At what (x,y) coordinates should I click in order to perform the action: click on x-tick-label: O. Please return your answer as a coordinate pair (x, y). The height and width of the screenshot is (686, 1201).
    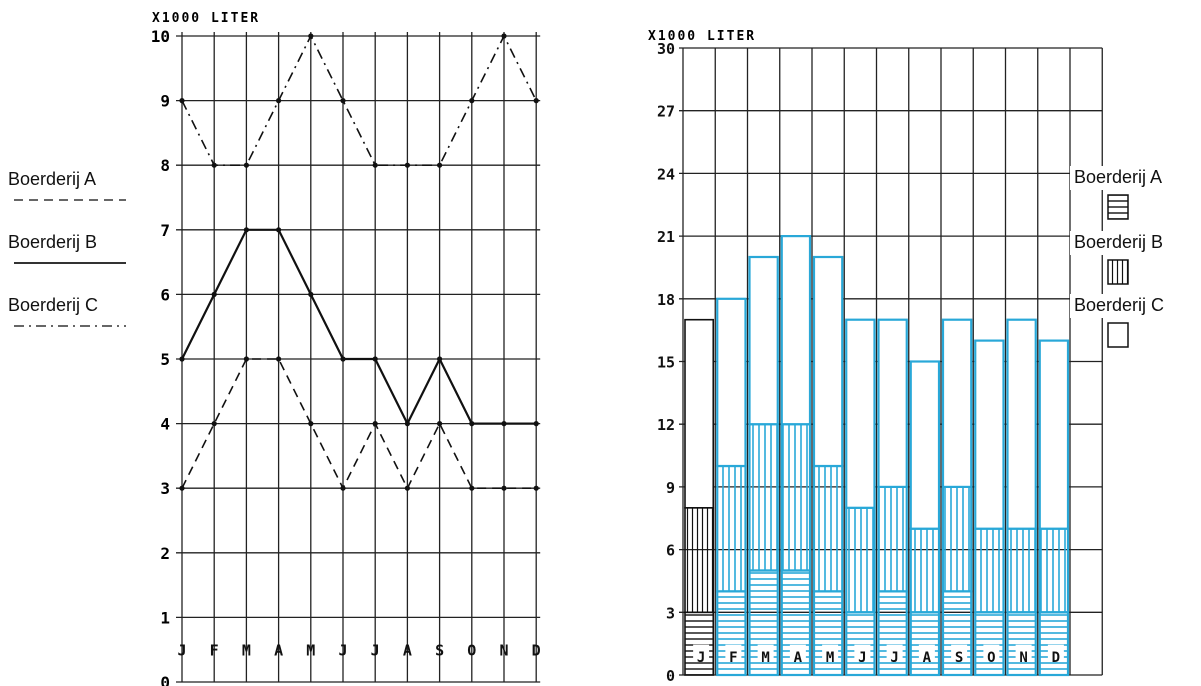
    Looking at the image, I should click on (991, 658).